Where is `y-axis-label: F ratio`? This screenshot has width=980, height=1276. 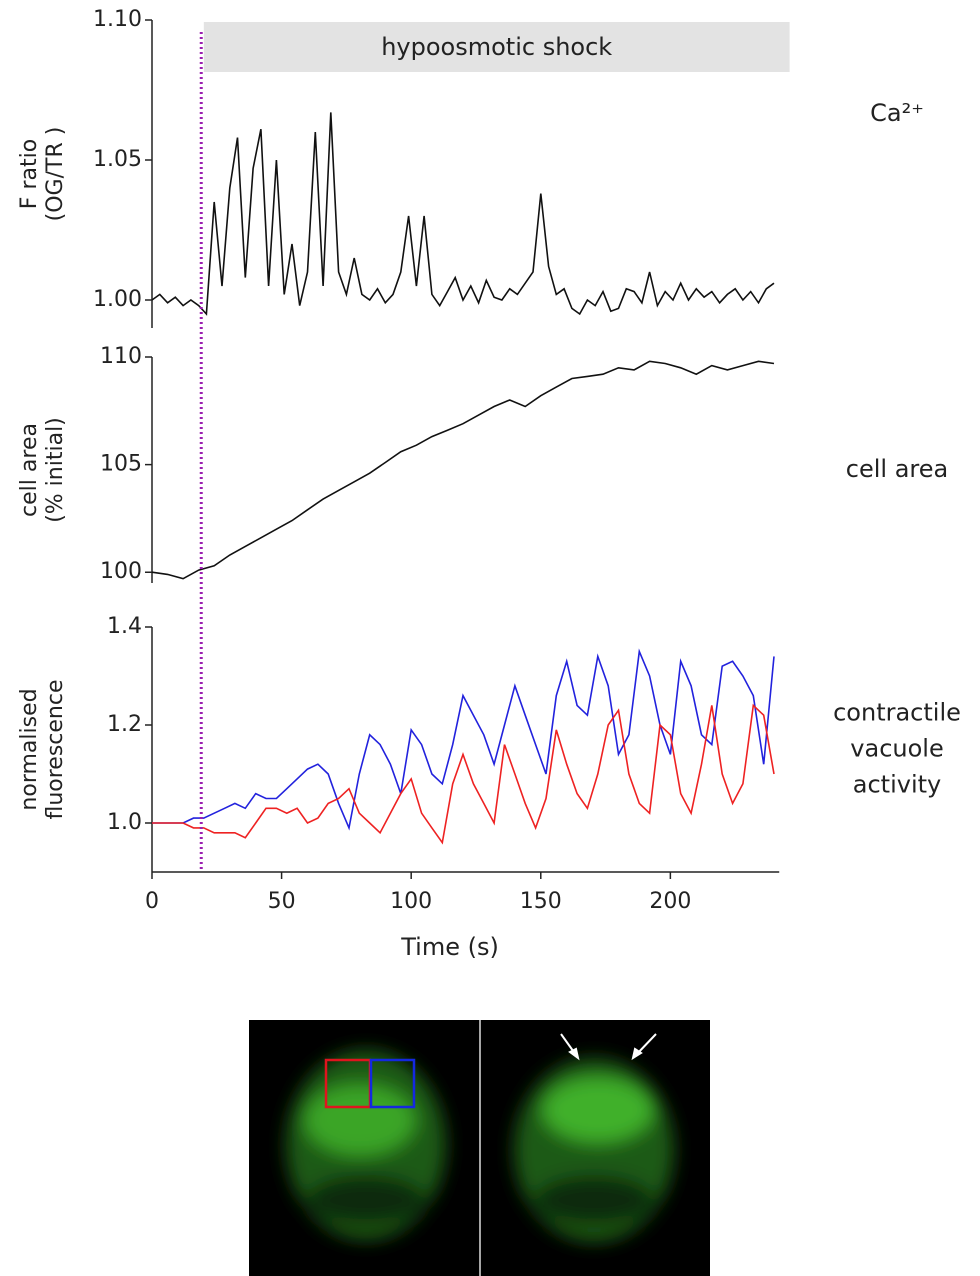 y-axis-label: F ratio is located at coordinates (29, 174).